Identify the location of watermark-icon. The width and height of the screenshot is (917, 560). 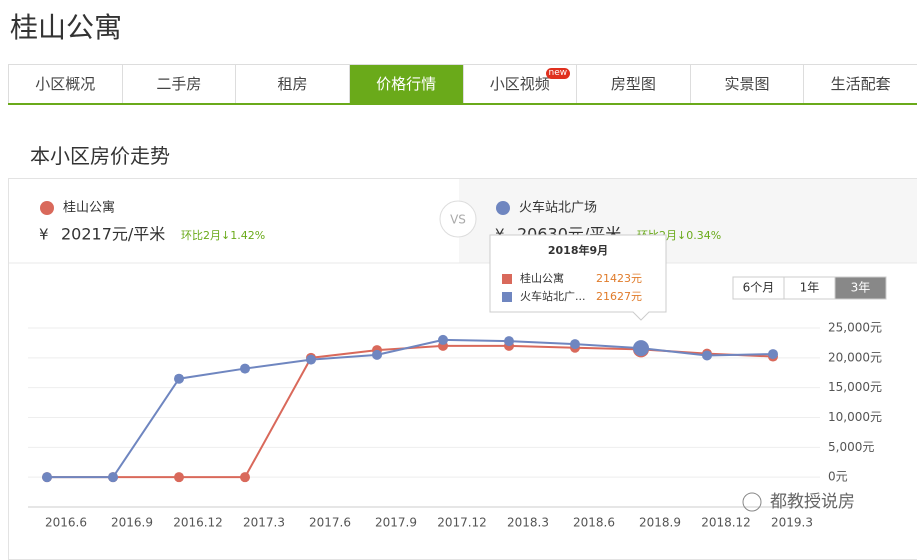
(752, 502).